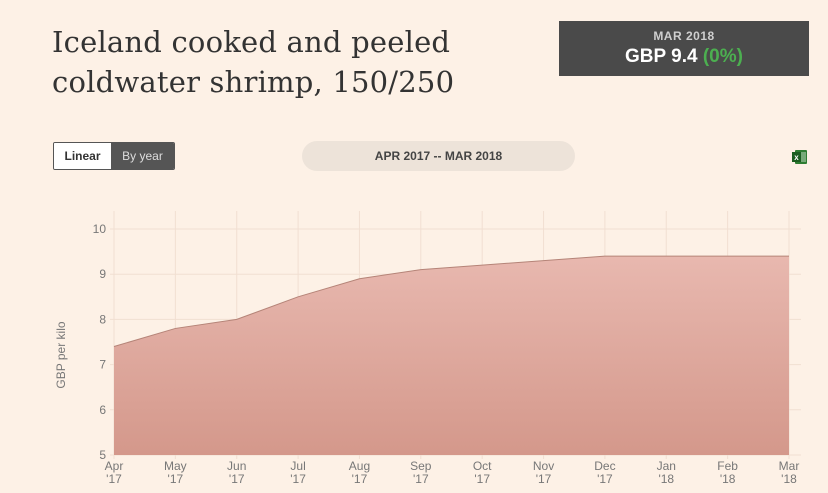 The image size is (828, 493). What do you see at coordinates (142, 156) in the screenshot?
I see `by-year-button: By year` at bounding box center [142, 156].